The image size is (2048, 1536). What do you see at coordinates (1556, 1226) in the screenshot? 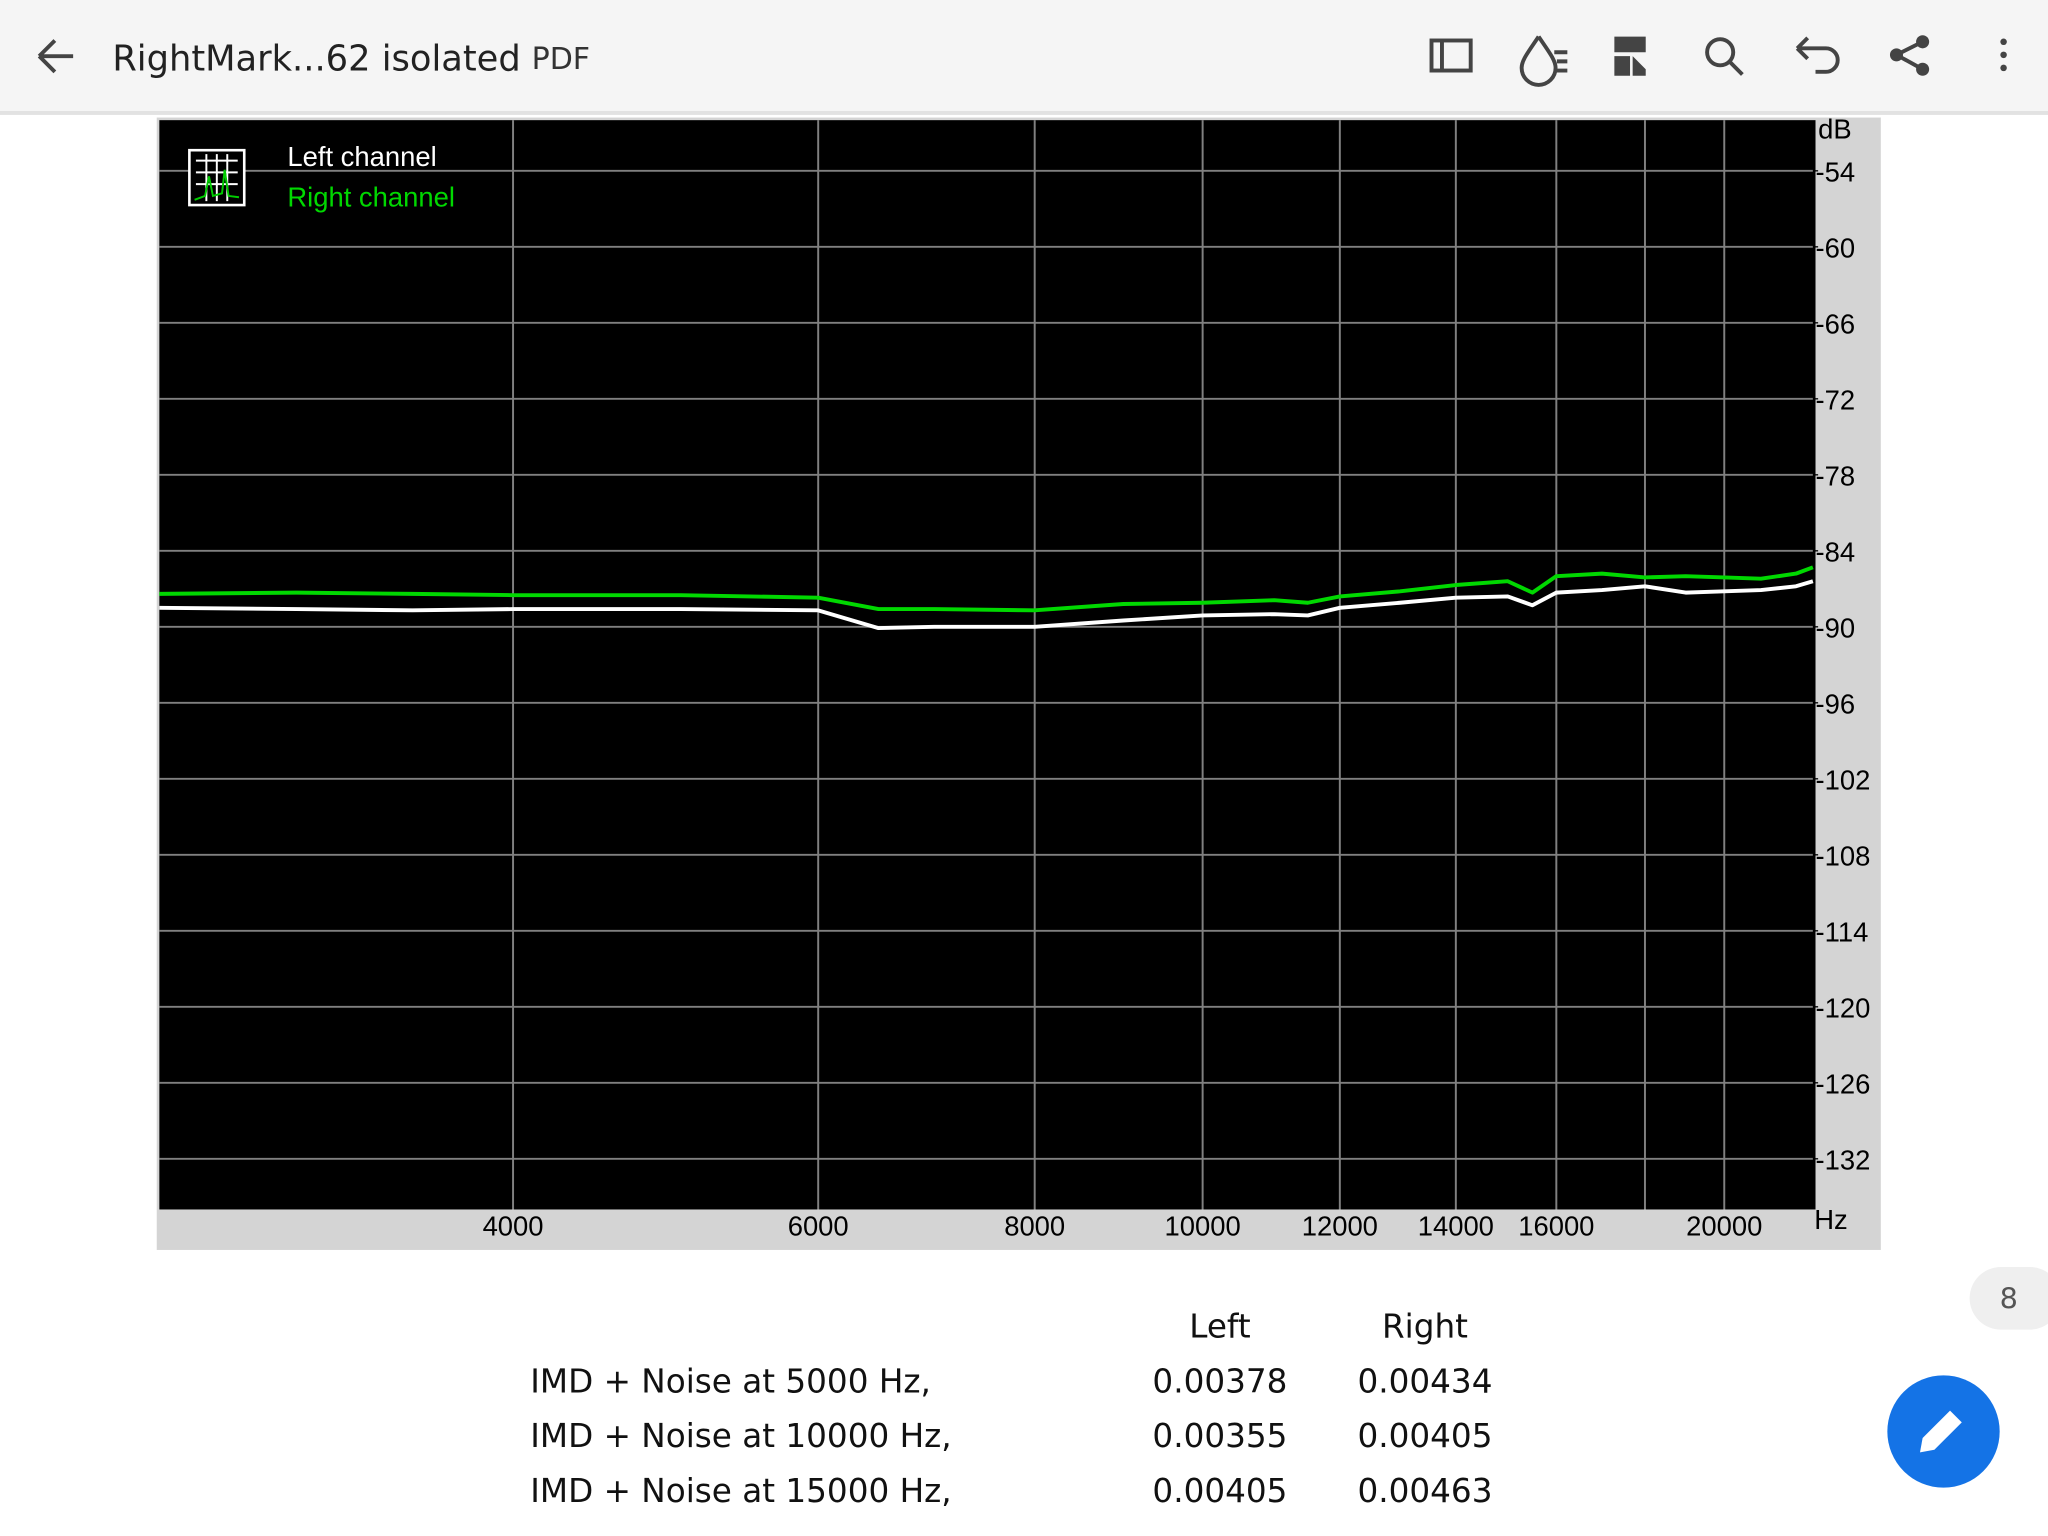
I see `x-tick-label: 16000` at bounding box center [1556, 1226].